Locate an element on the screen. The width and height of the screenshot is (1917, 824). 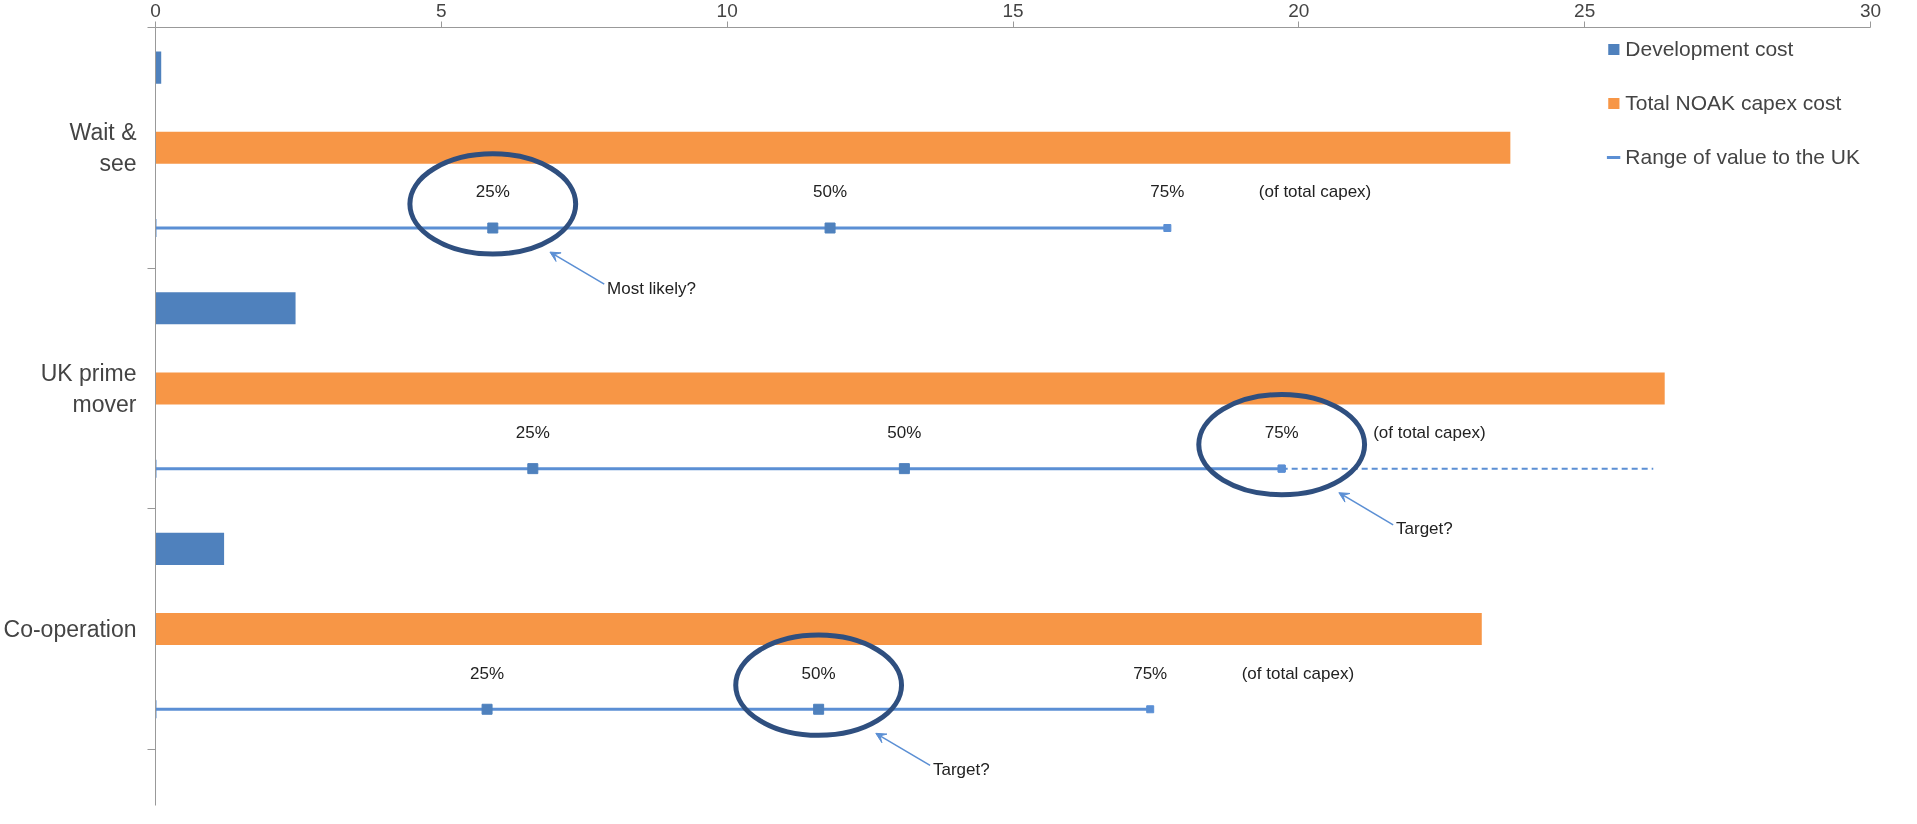
x-tick-label: 10 is located at coordinates (727, 10).